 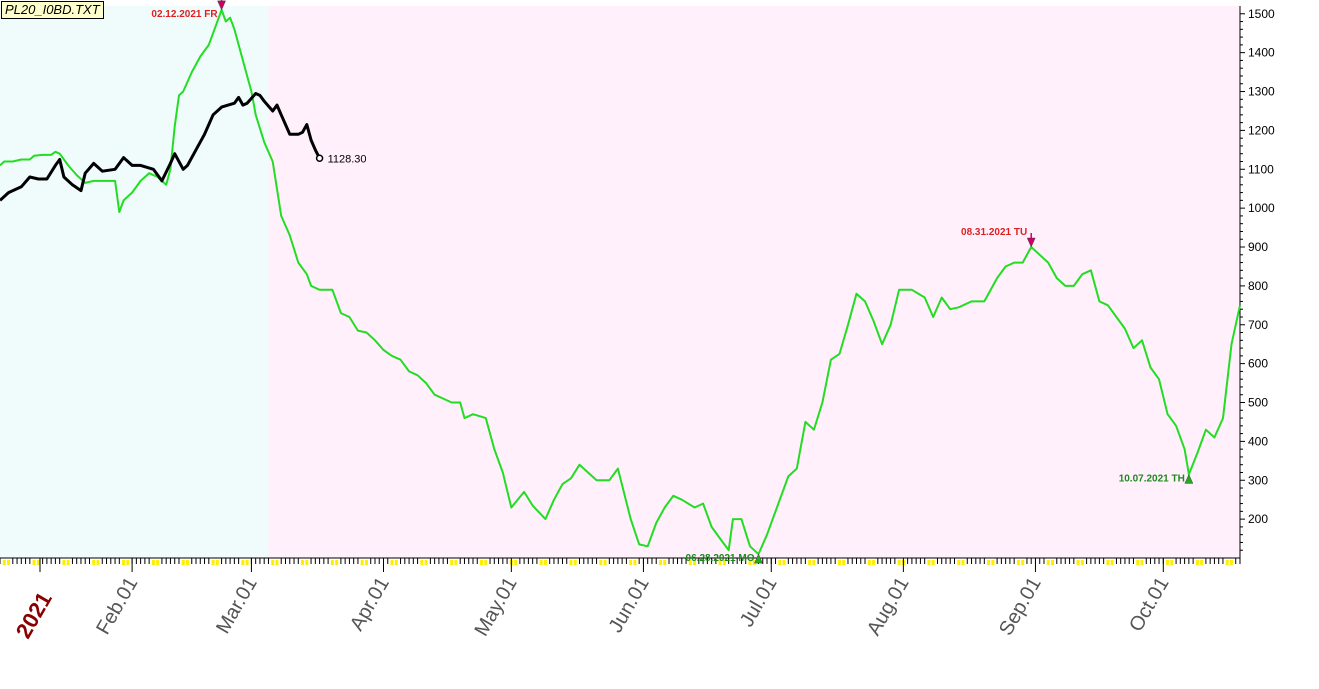 I want to click on y-tick-label: 300, so click(x=1258, y=480).